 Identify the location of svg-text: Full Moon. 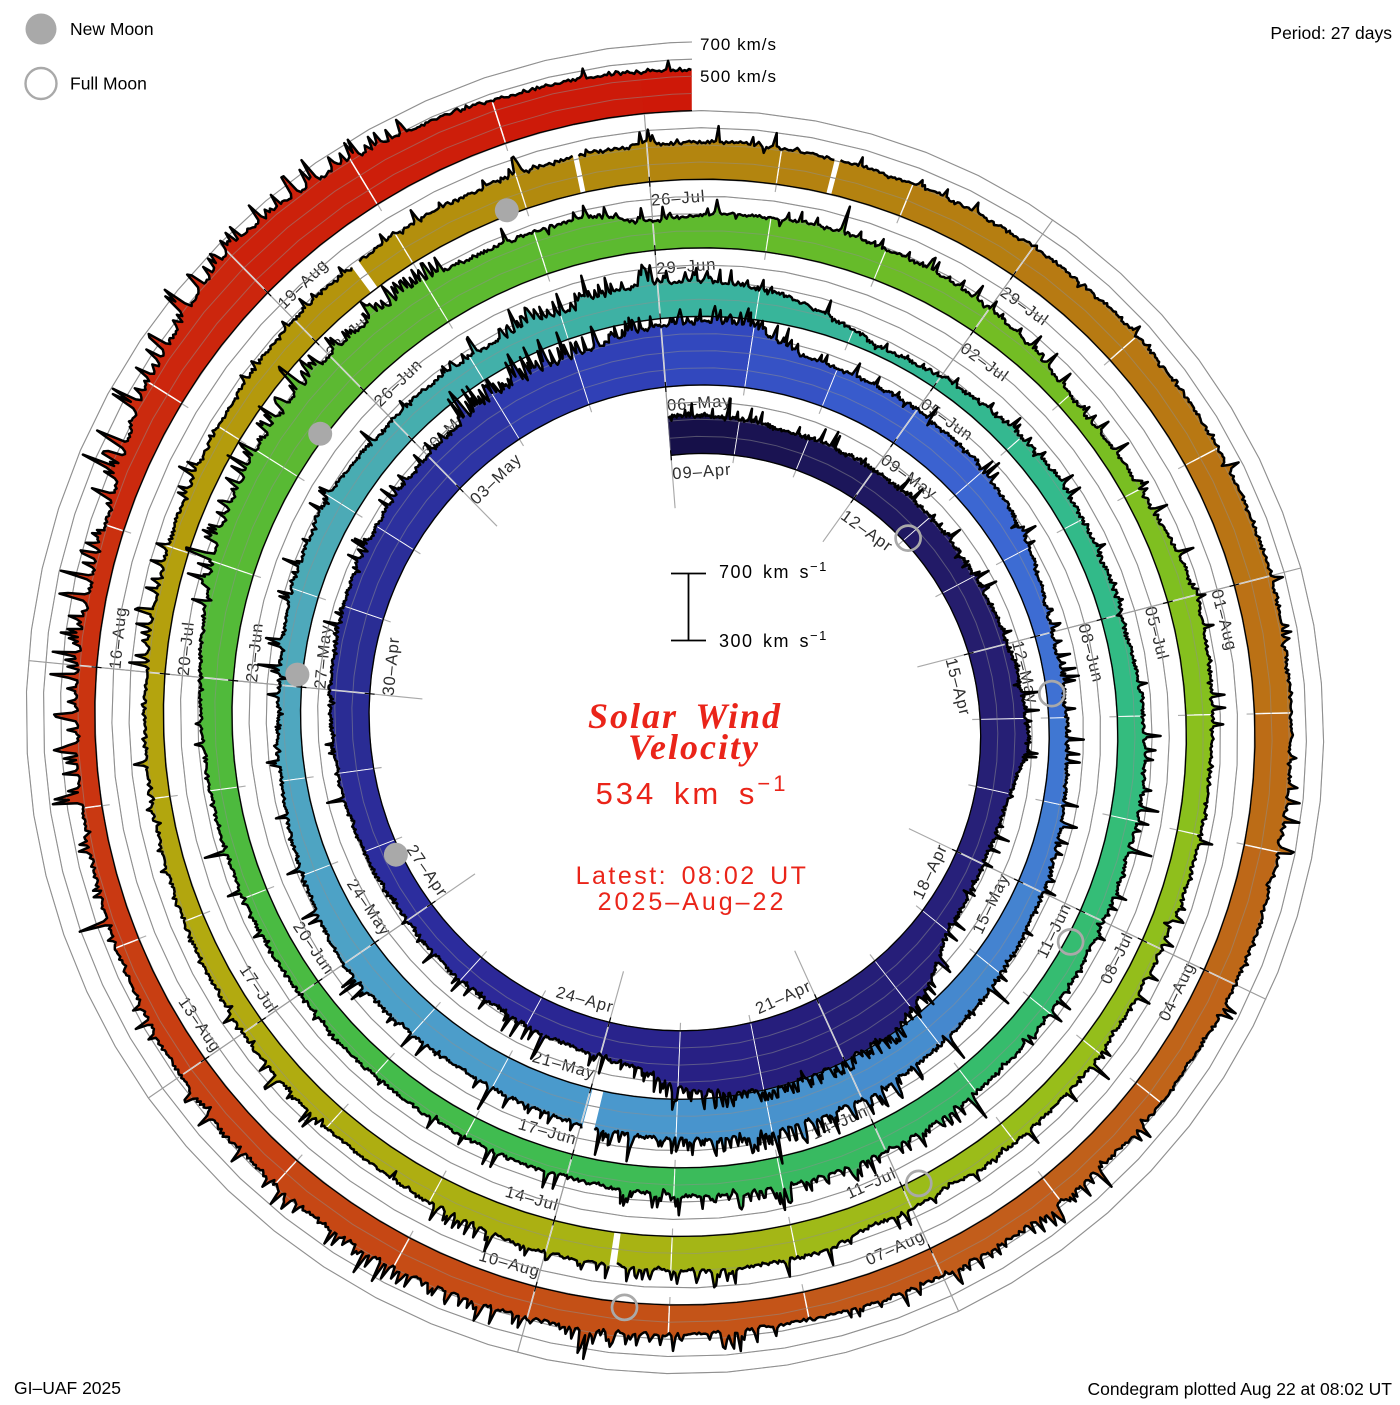
(108, 84).